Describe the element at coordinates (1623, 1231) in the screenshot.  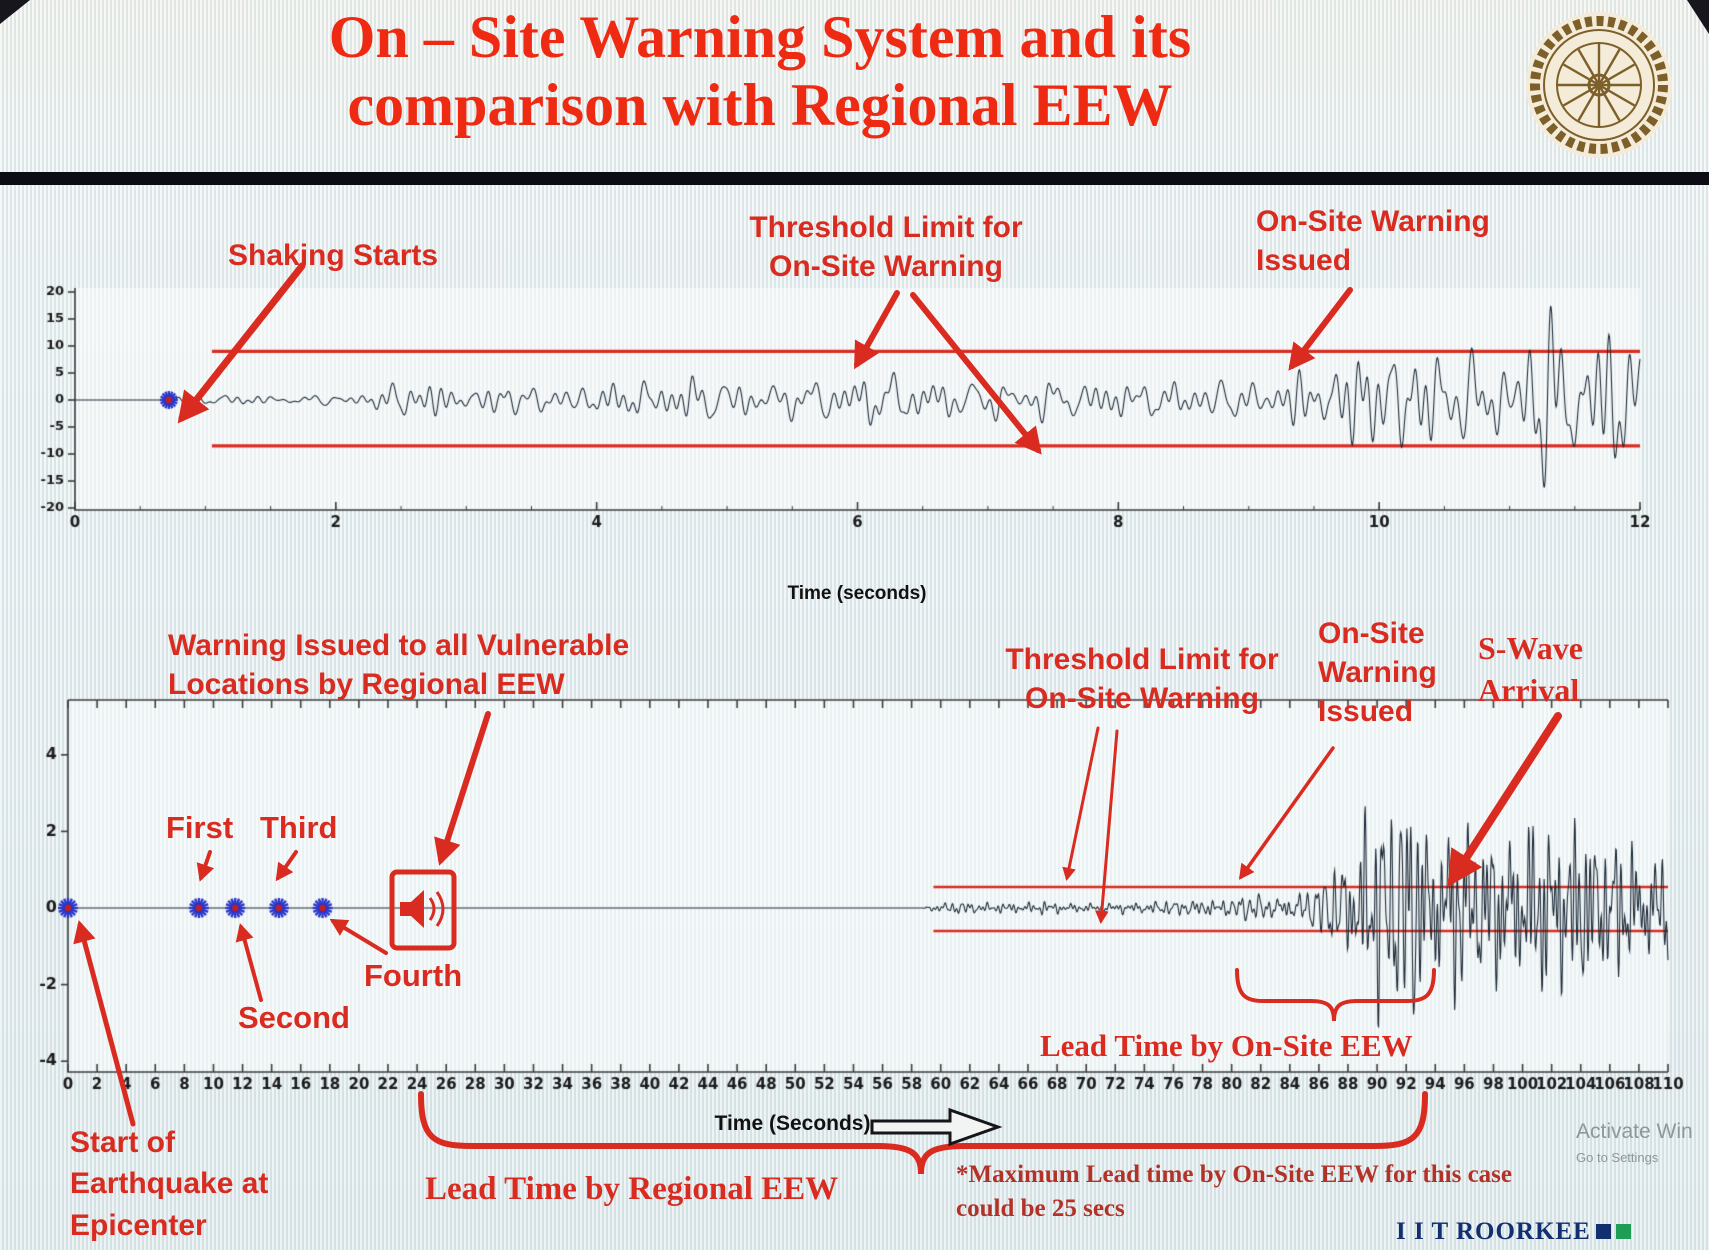
I see `brand-square-green` at that location.